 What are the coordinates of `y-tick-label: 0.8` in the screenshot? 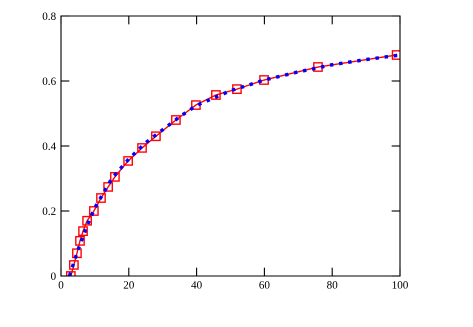 It's located at (49, 16).